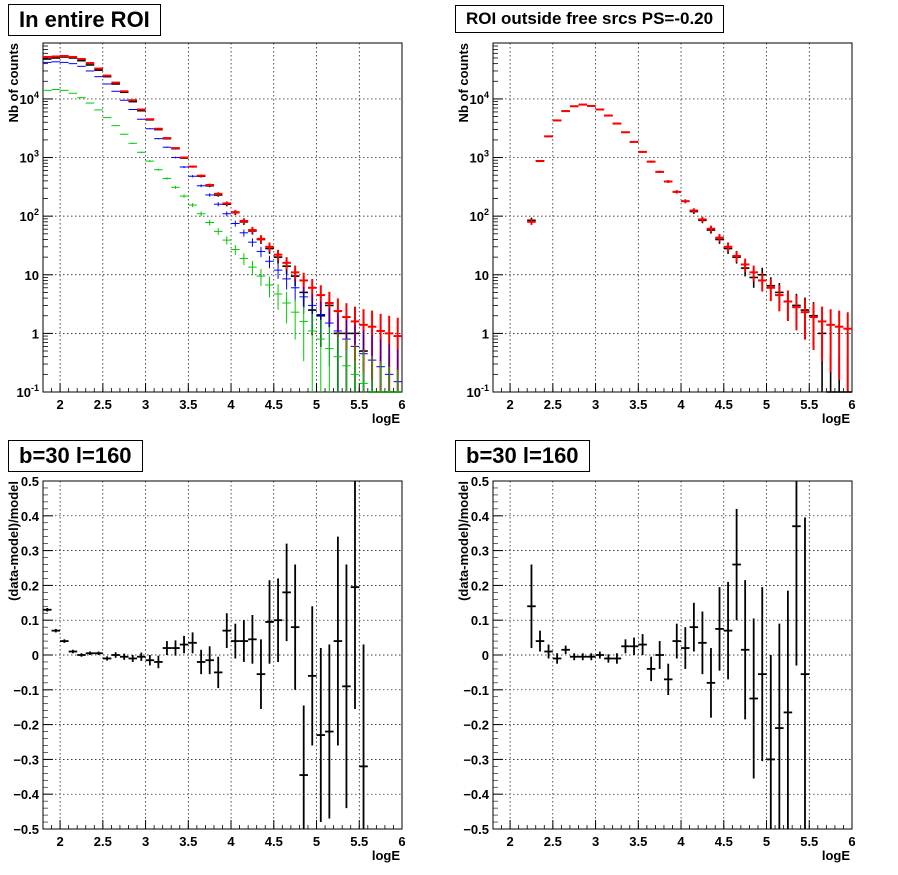  I want to click on panel-title-3: b=30 l=160, so click(75, 456).